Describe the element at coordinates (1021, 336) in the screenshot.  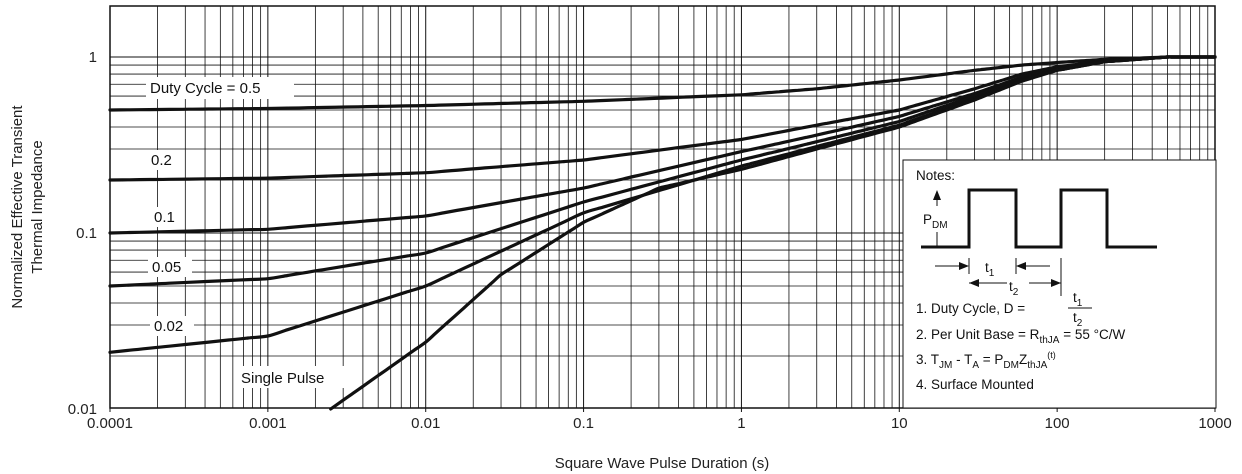
I see `note-per-unit-base: 2. Per Unit Base = RthJA = 55 °C/W` at that location.